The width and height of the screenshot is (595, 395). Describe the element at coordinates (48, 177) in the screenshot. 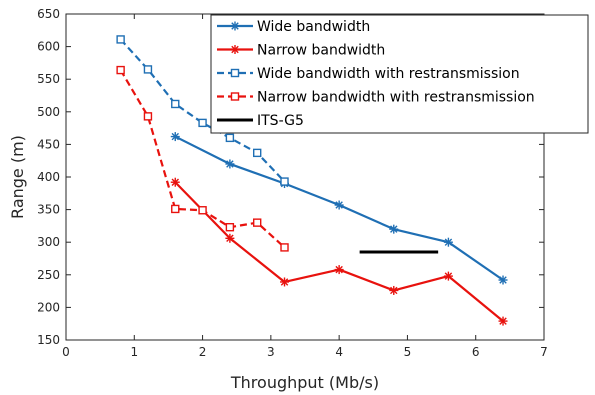

I see `y-tick-label: 400` at that location.